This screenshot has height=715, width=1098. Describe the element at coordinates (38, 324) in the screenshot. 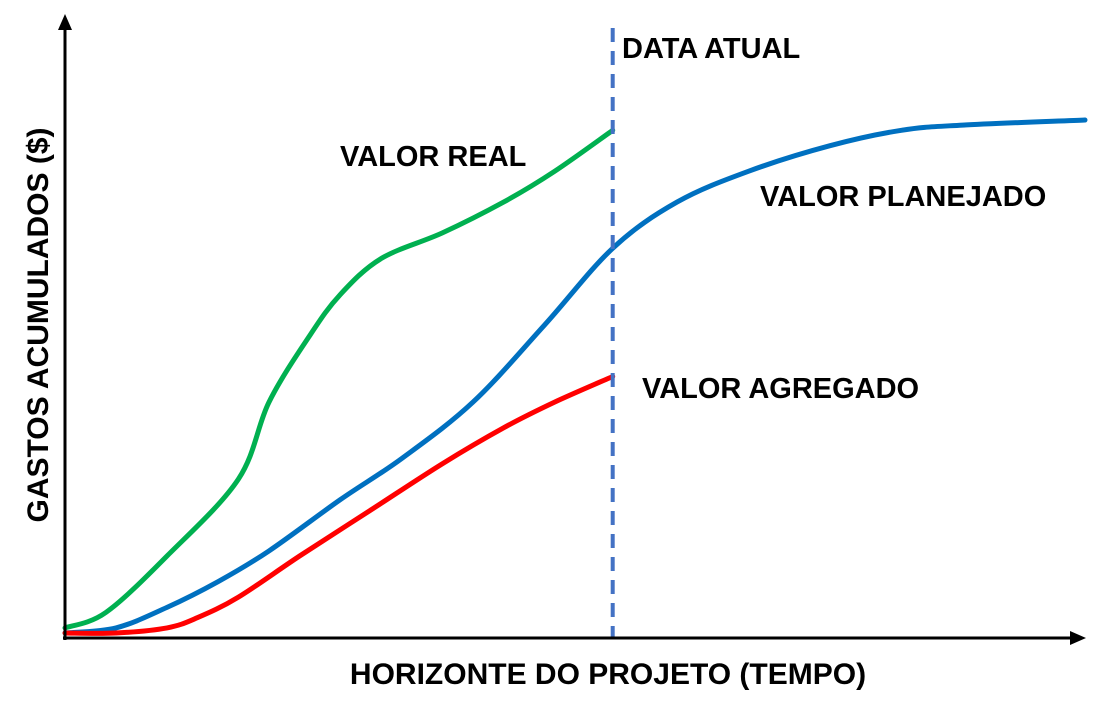

I see `y-axis-label: GASTOS ACUMULADOS ($)` at that location.